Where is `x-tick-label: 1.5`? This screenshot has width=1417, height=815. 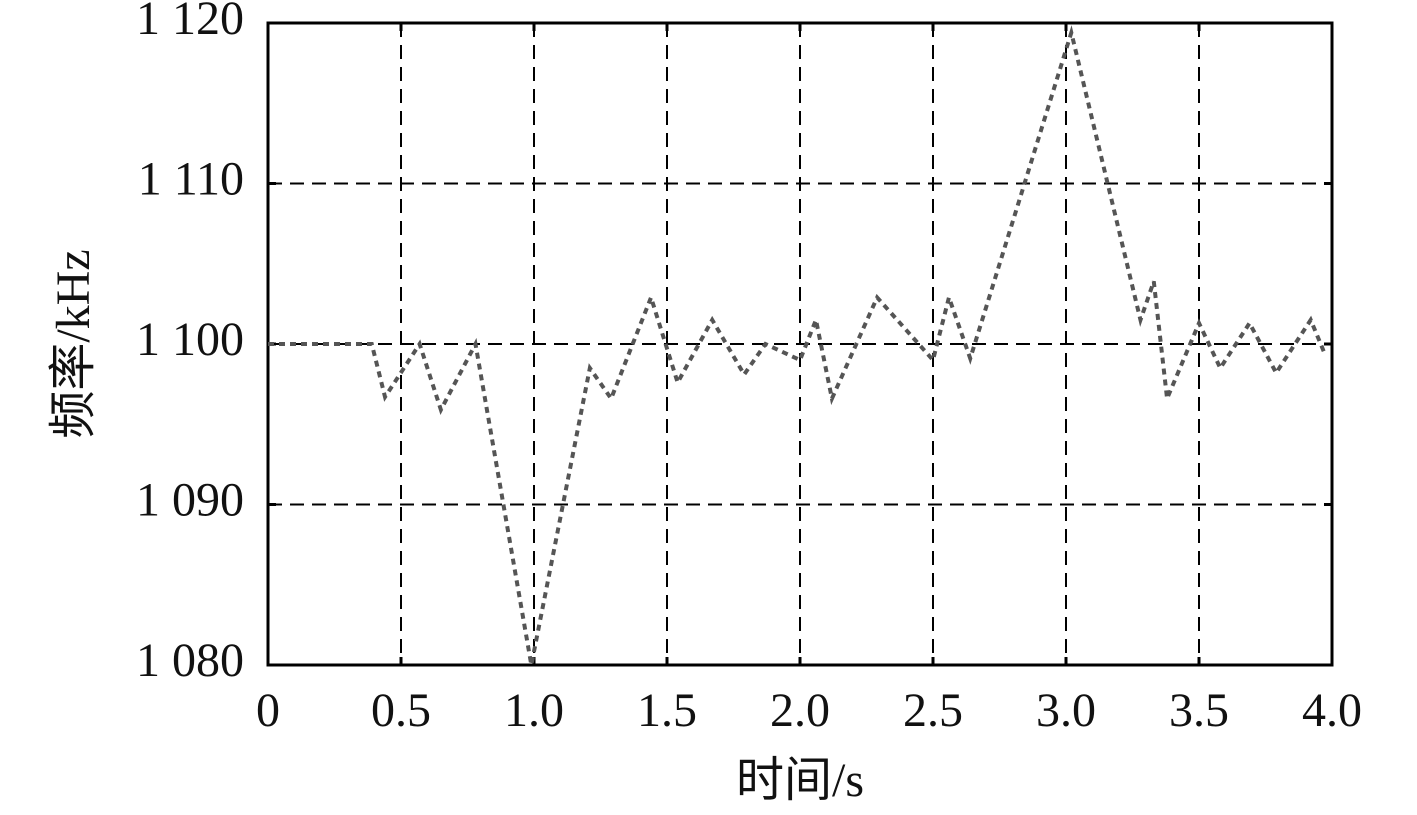
x-tick-label: 1.5 is located at coordinates (667, 710).